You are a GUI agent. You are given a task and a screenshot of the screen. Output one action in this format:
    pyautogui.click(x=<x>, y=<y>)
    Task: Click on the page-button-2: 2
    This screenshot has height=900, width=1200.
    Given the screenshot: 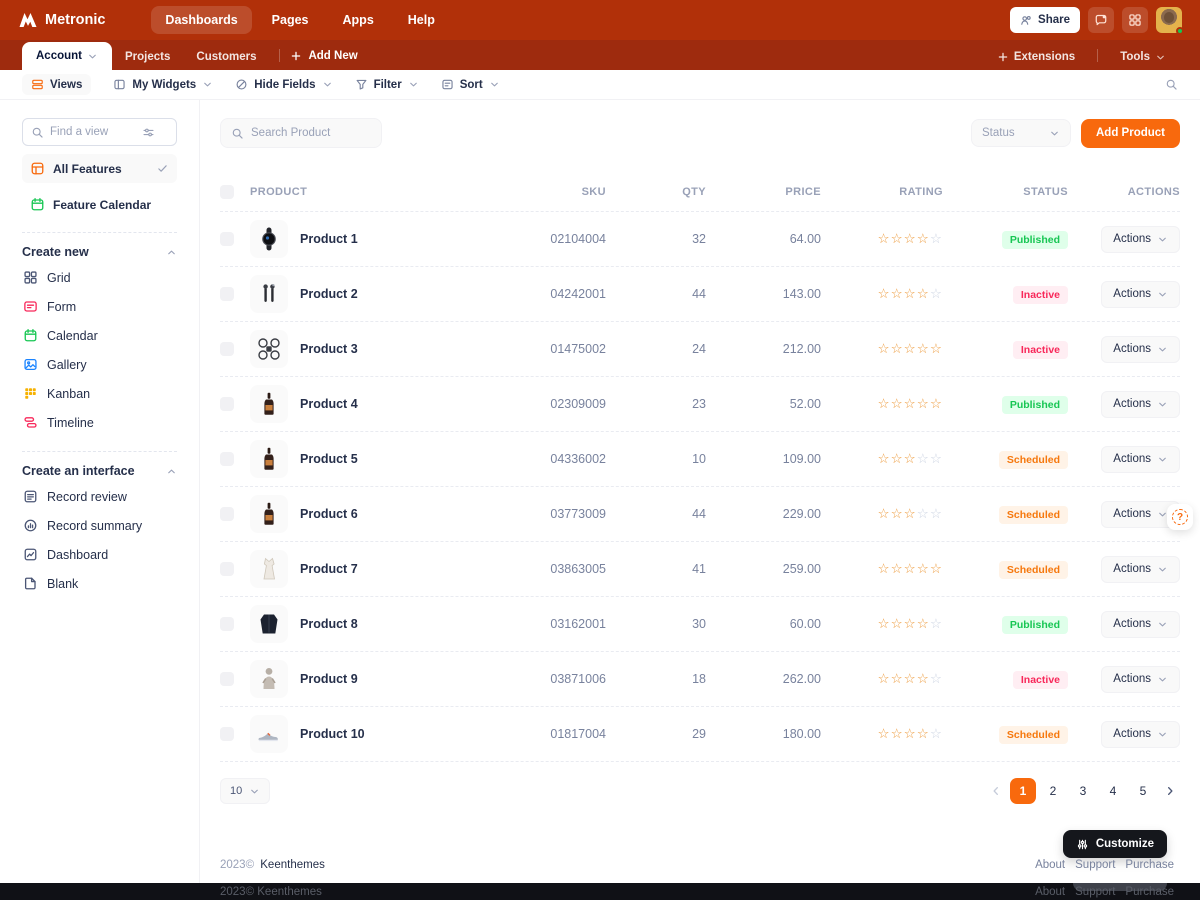 What is the action you would take?
    pyautogui.click(x=1053, y=791)
    